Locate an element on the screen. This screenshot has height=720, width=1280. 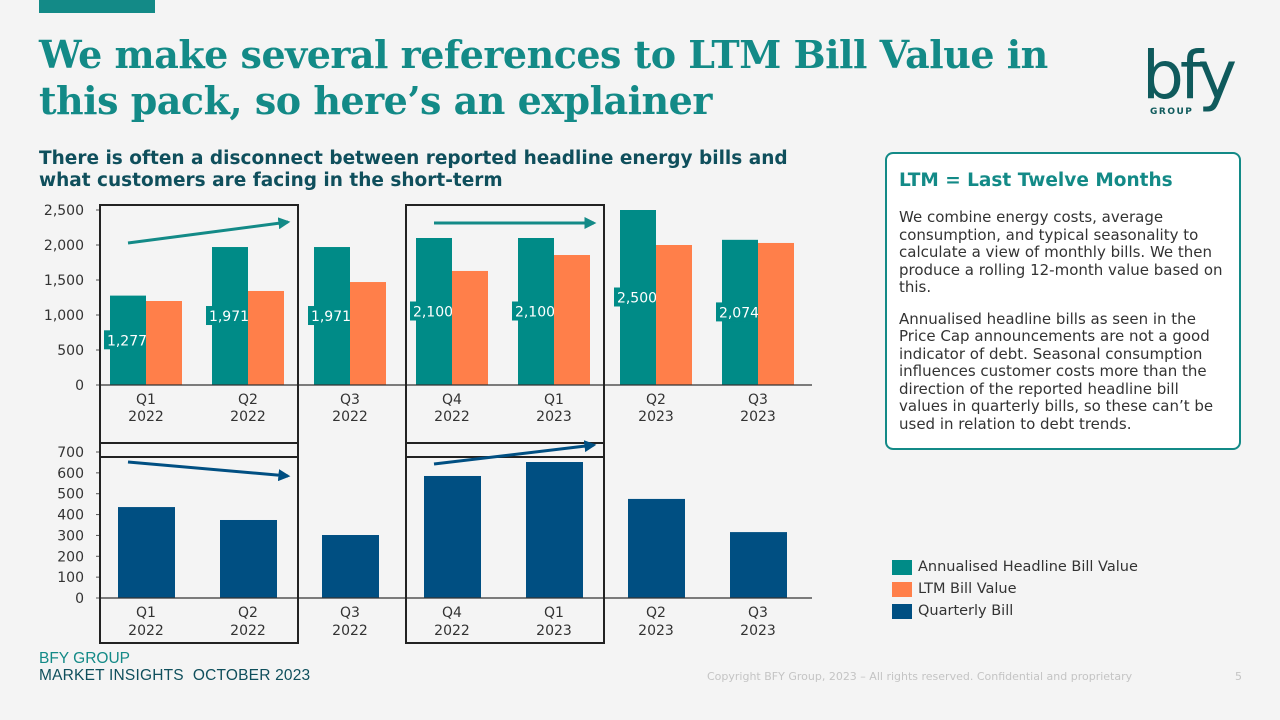
accent-bar is located at coordinates (97, 6).